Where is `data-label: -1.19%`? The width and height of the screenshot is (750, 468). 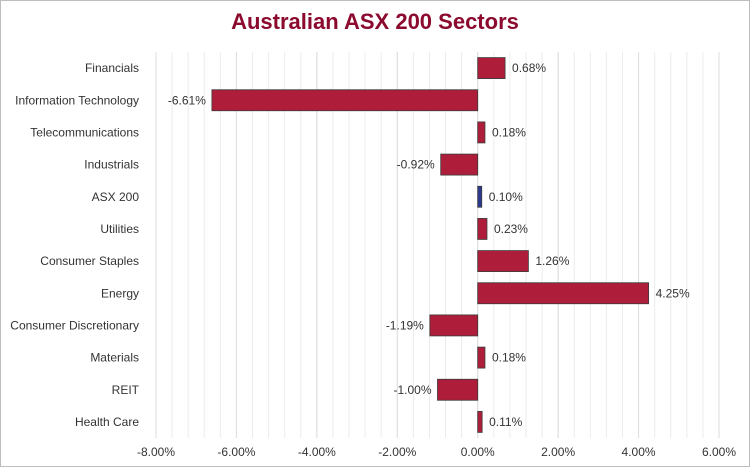 data-label: -1.19% is located at coordinates (405, 325).